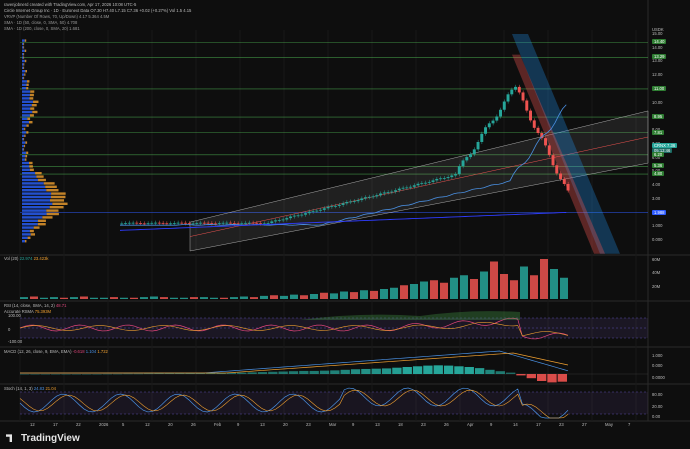 The image size is (690, 449). What do you see at coordinates (123, 424) in the screenshot?
I see `time-tick: 5` at bounding box center [123, 424].